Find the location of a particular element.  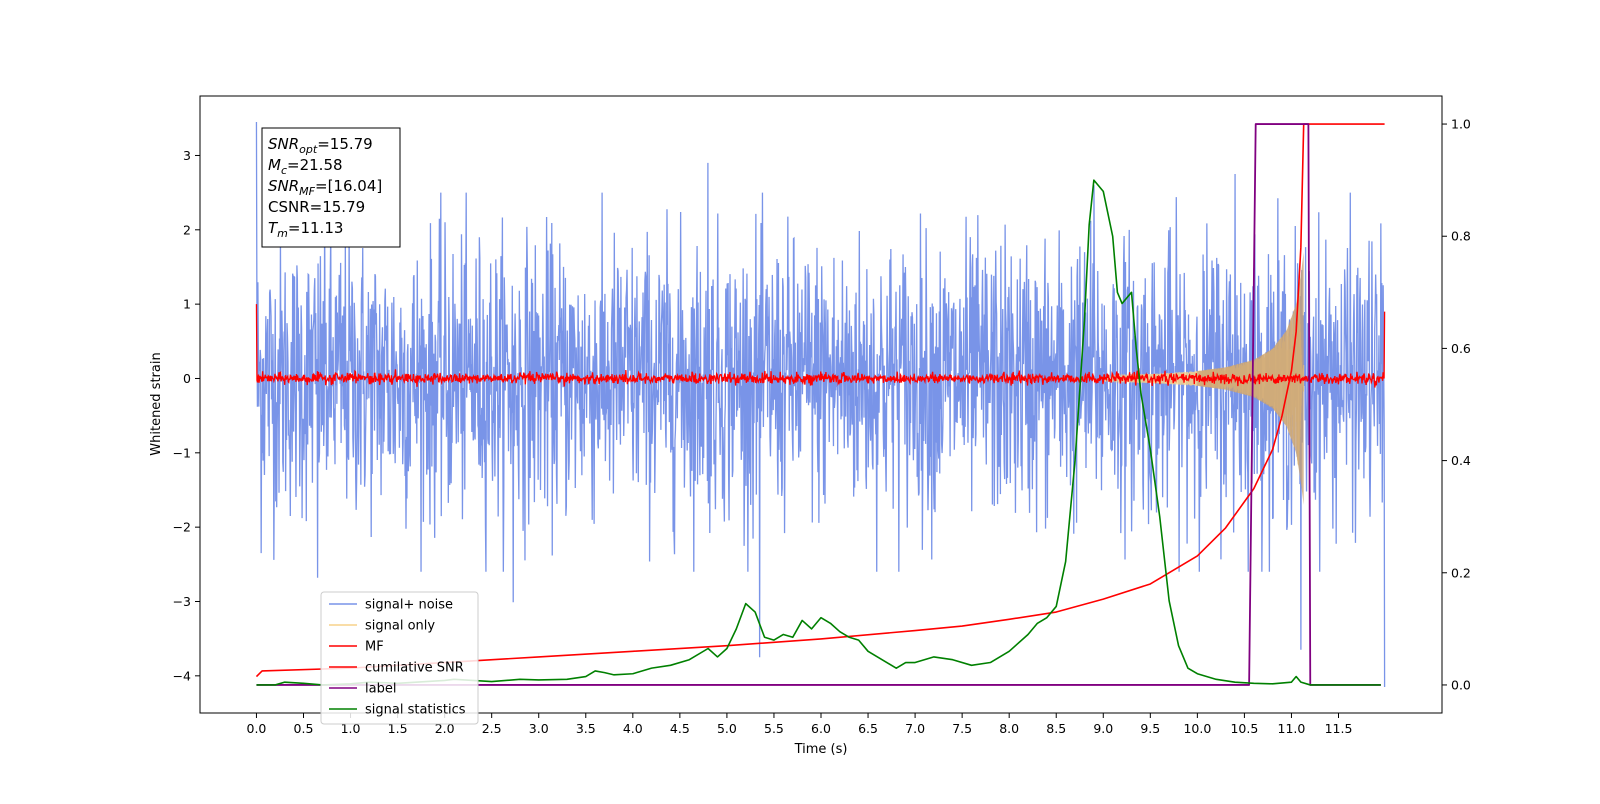

y-tick-label: −2 is located at coordinates (182, 527).